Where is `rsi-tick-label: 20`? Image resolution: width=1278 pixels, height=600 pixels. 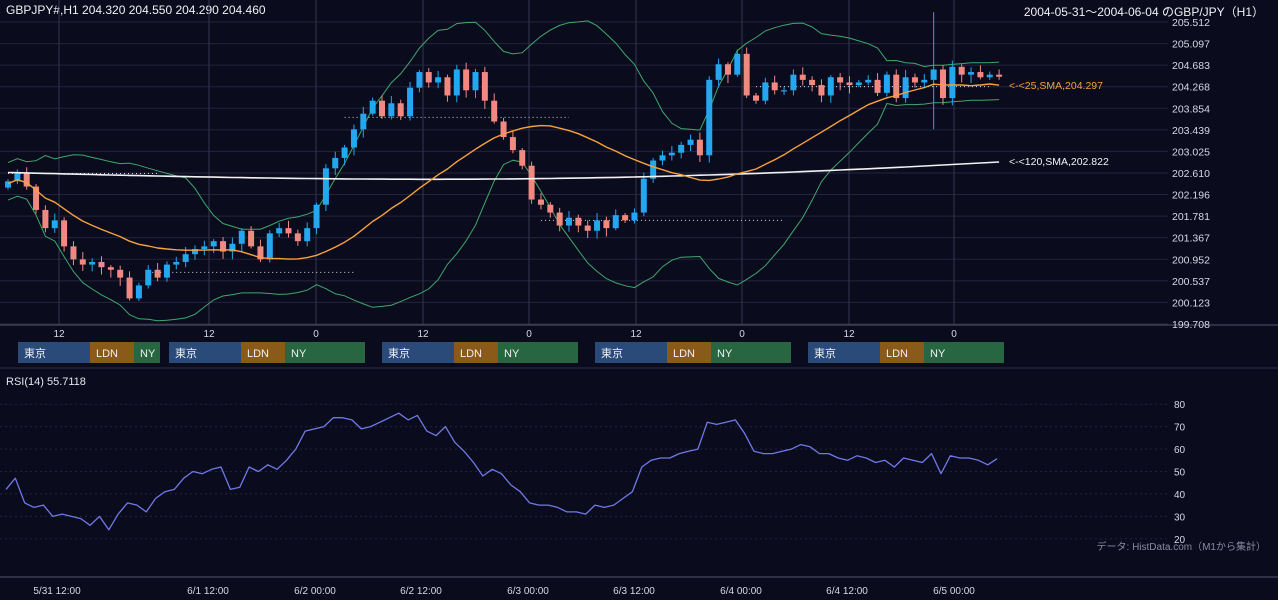
rsi-tick-label: 20 is located at coordinates (1180, 540).